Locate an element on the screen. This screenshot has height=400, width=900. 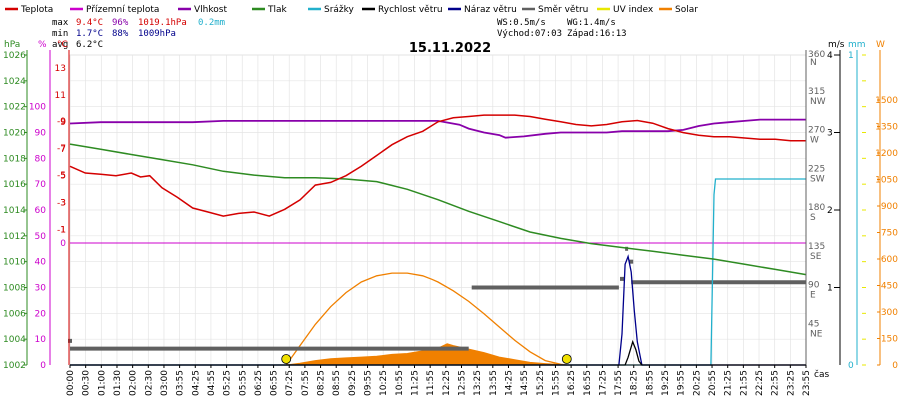
x-tick-label: 21:25 is located at coordinates (729, 383).